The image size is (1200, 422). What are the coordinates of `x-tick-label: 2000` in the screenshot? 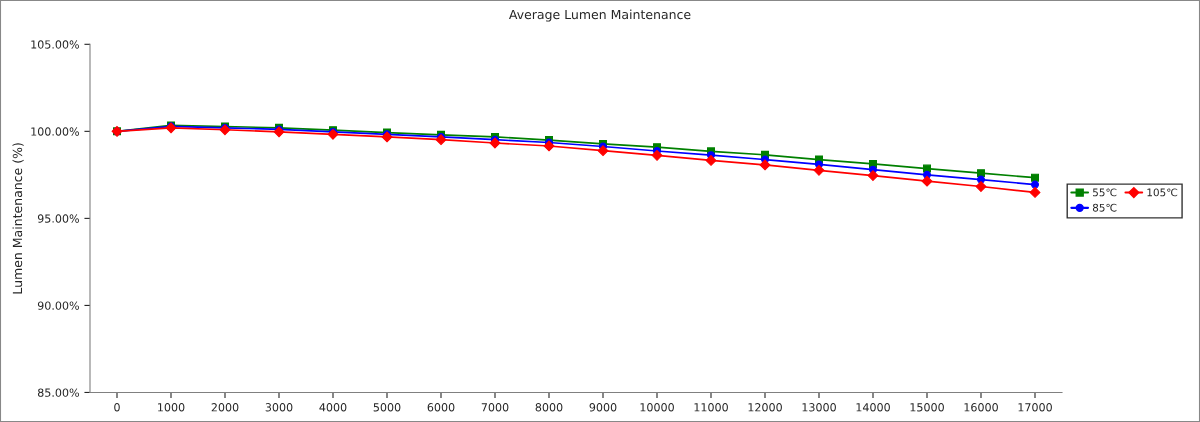 It's located at (225, 407).